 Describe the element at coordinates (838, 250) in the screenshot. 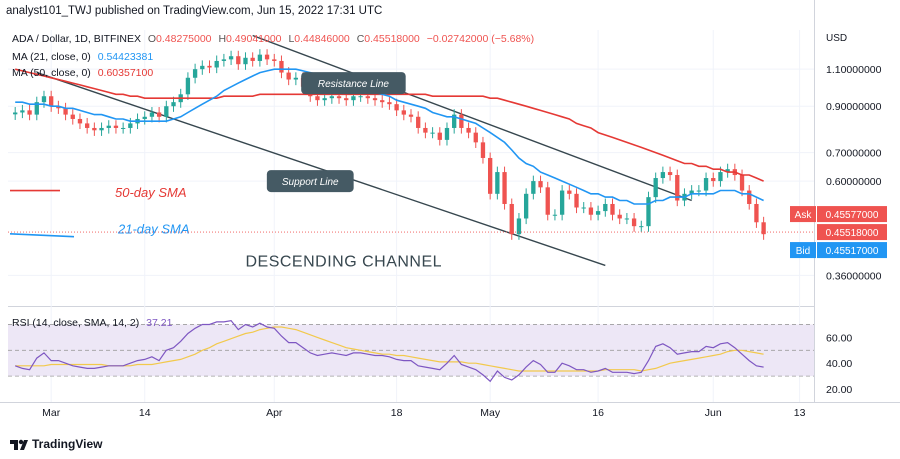

I see `bid-tag: Bid 0.45517000` at that location.